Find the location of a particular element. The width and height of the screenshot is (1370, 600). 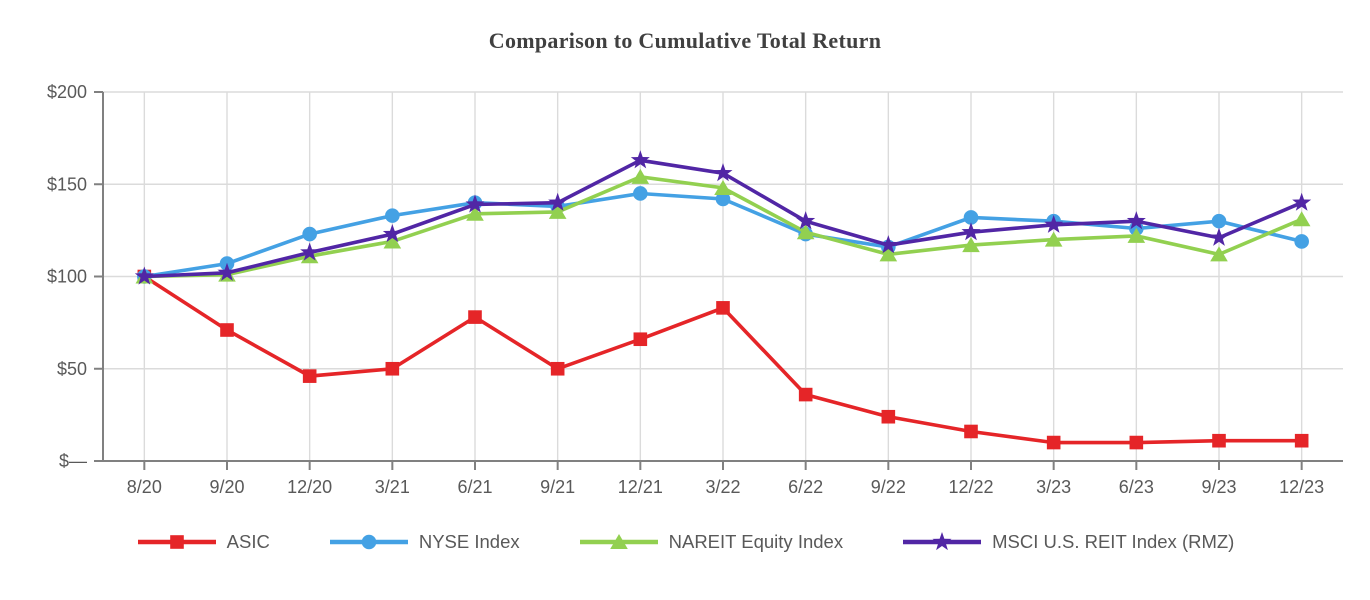

x-tick-label: 9/22 is located at coordinates (888, 487).